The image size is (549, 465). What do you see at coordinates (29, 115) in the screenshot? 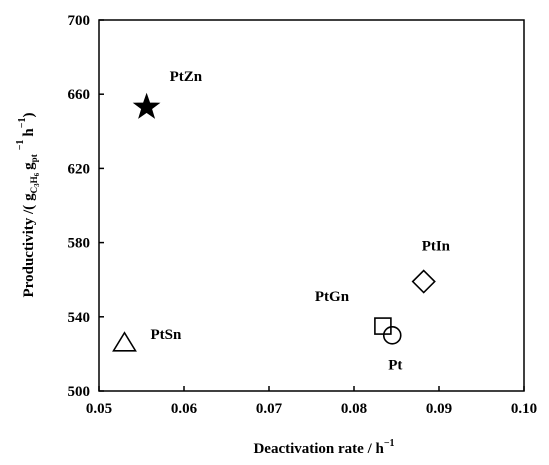
I see `y-axis-title-suffix: )` at bounding box center [29, 115].